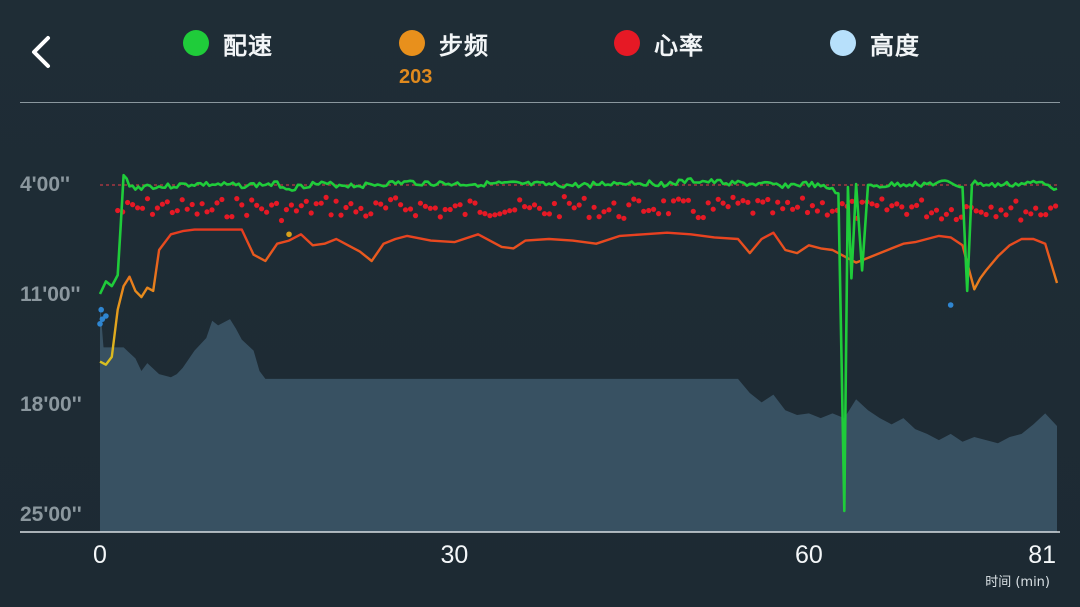 This screenshot has width=1080, height=607. Describe the element at coordinates (895, 45) in the screenshot. I see `legend-altitude-label: 高度` at that location.